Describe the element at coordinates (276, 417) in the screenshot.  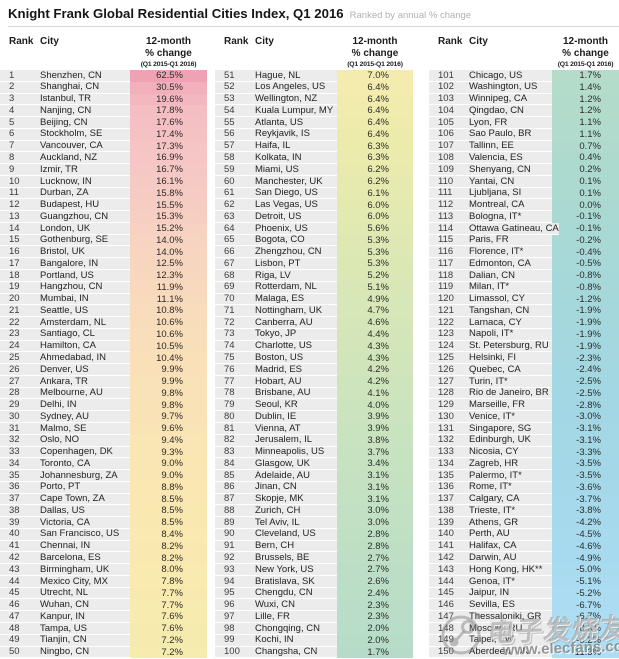
I see `row-left-cells: 80 Dublin, IE` at that location.